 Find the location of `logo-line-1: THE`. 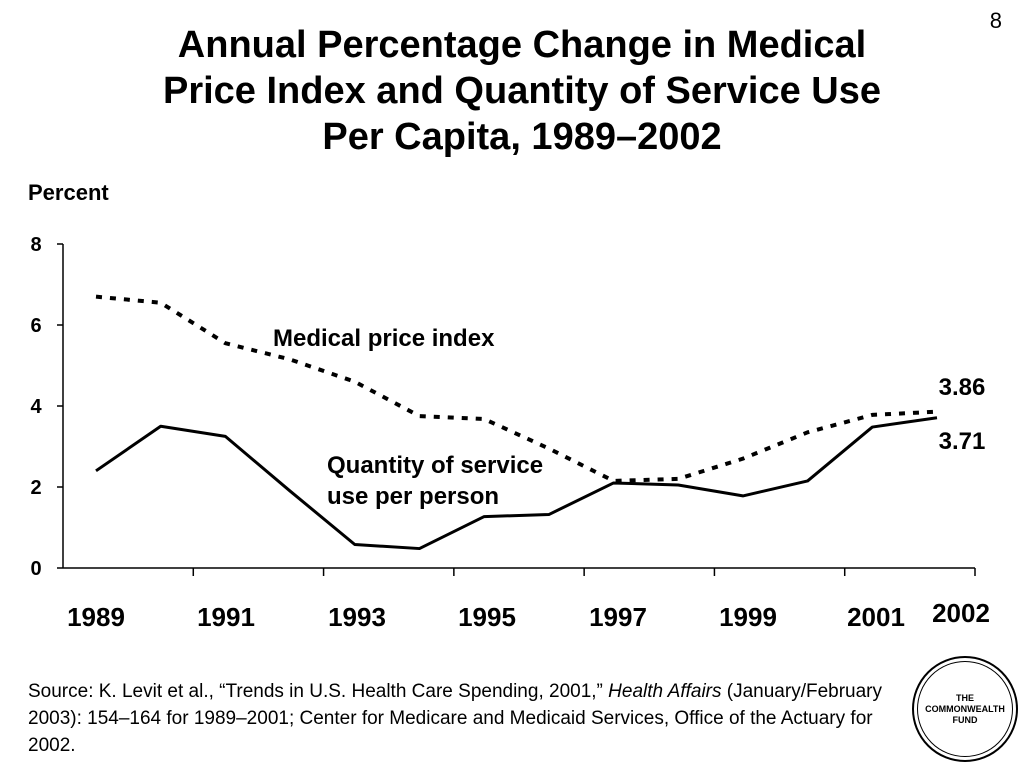

logo-line-1: THE is located at coordinates (965, 697).